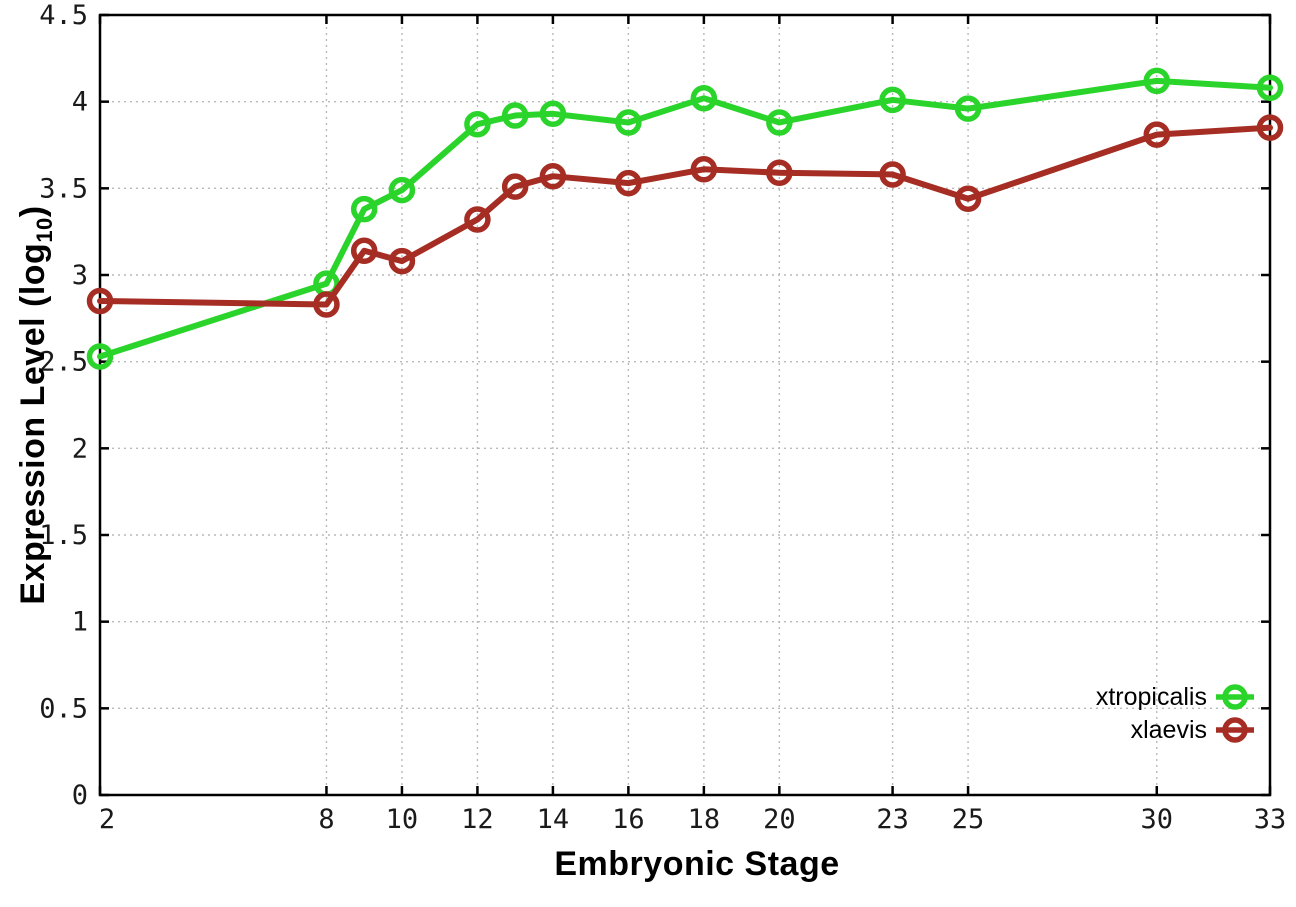  I want to click on y-tick-label: 1, so click(80, 622).